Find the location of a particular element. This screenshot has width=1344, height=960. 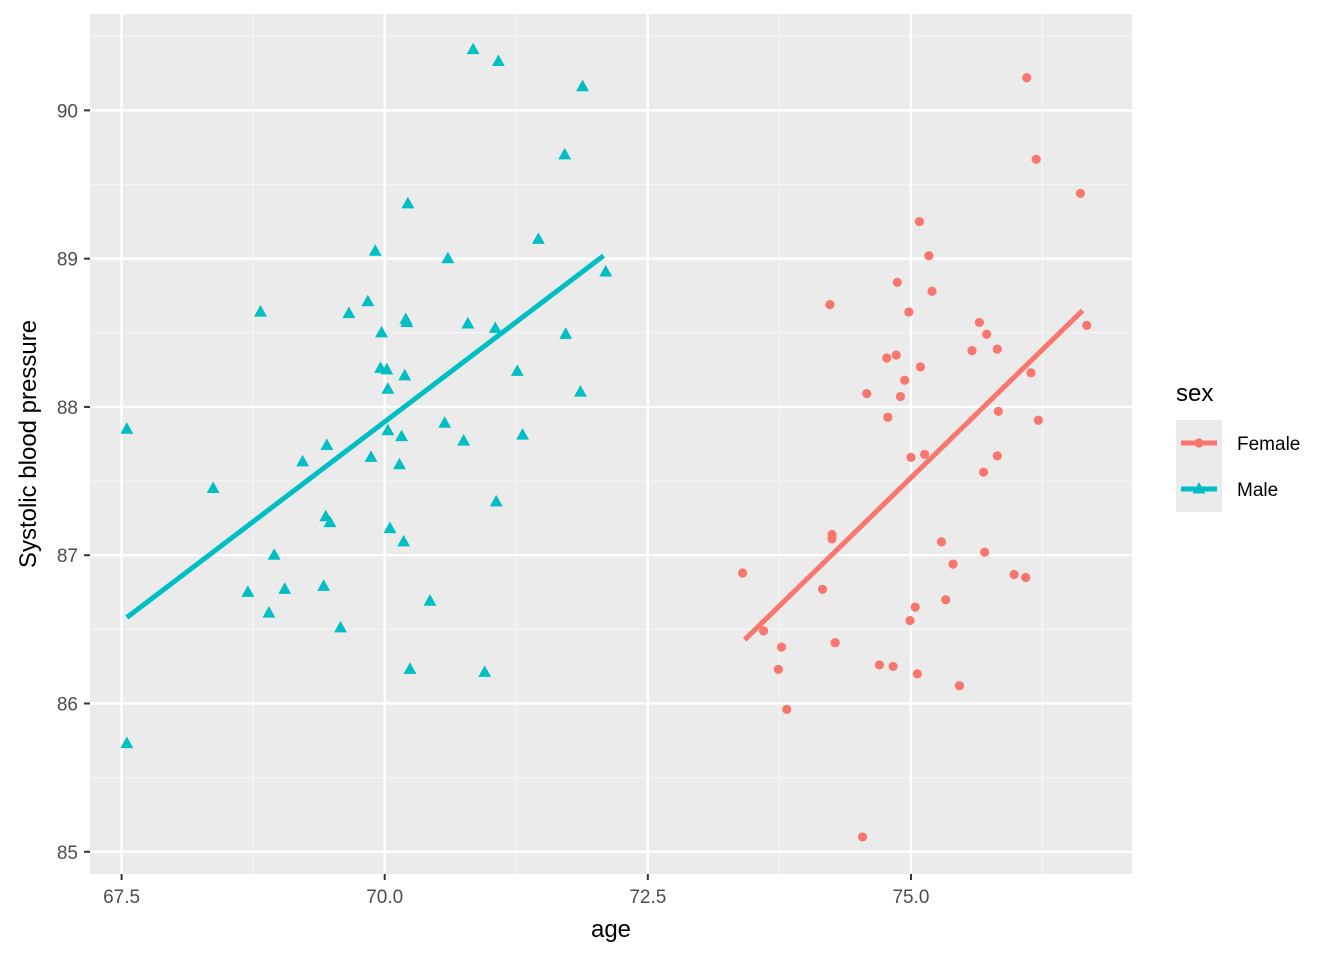

y-axis-title: Systolic blood pressure is located at coordinates (28, 444).